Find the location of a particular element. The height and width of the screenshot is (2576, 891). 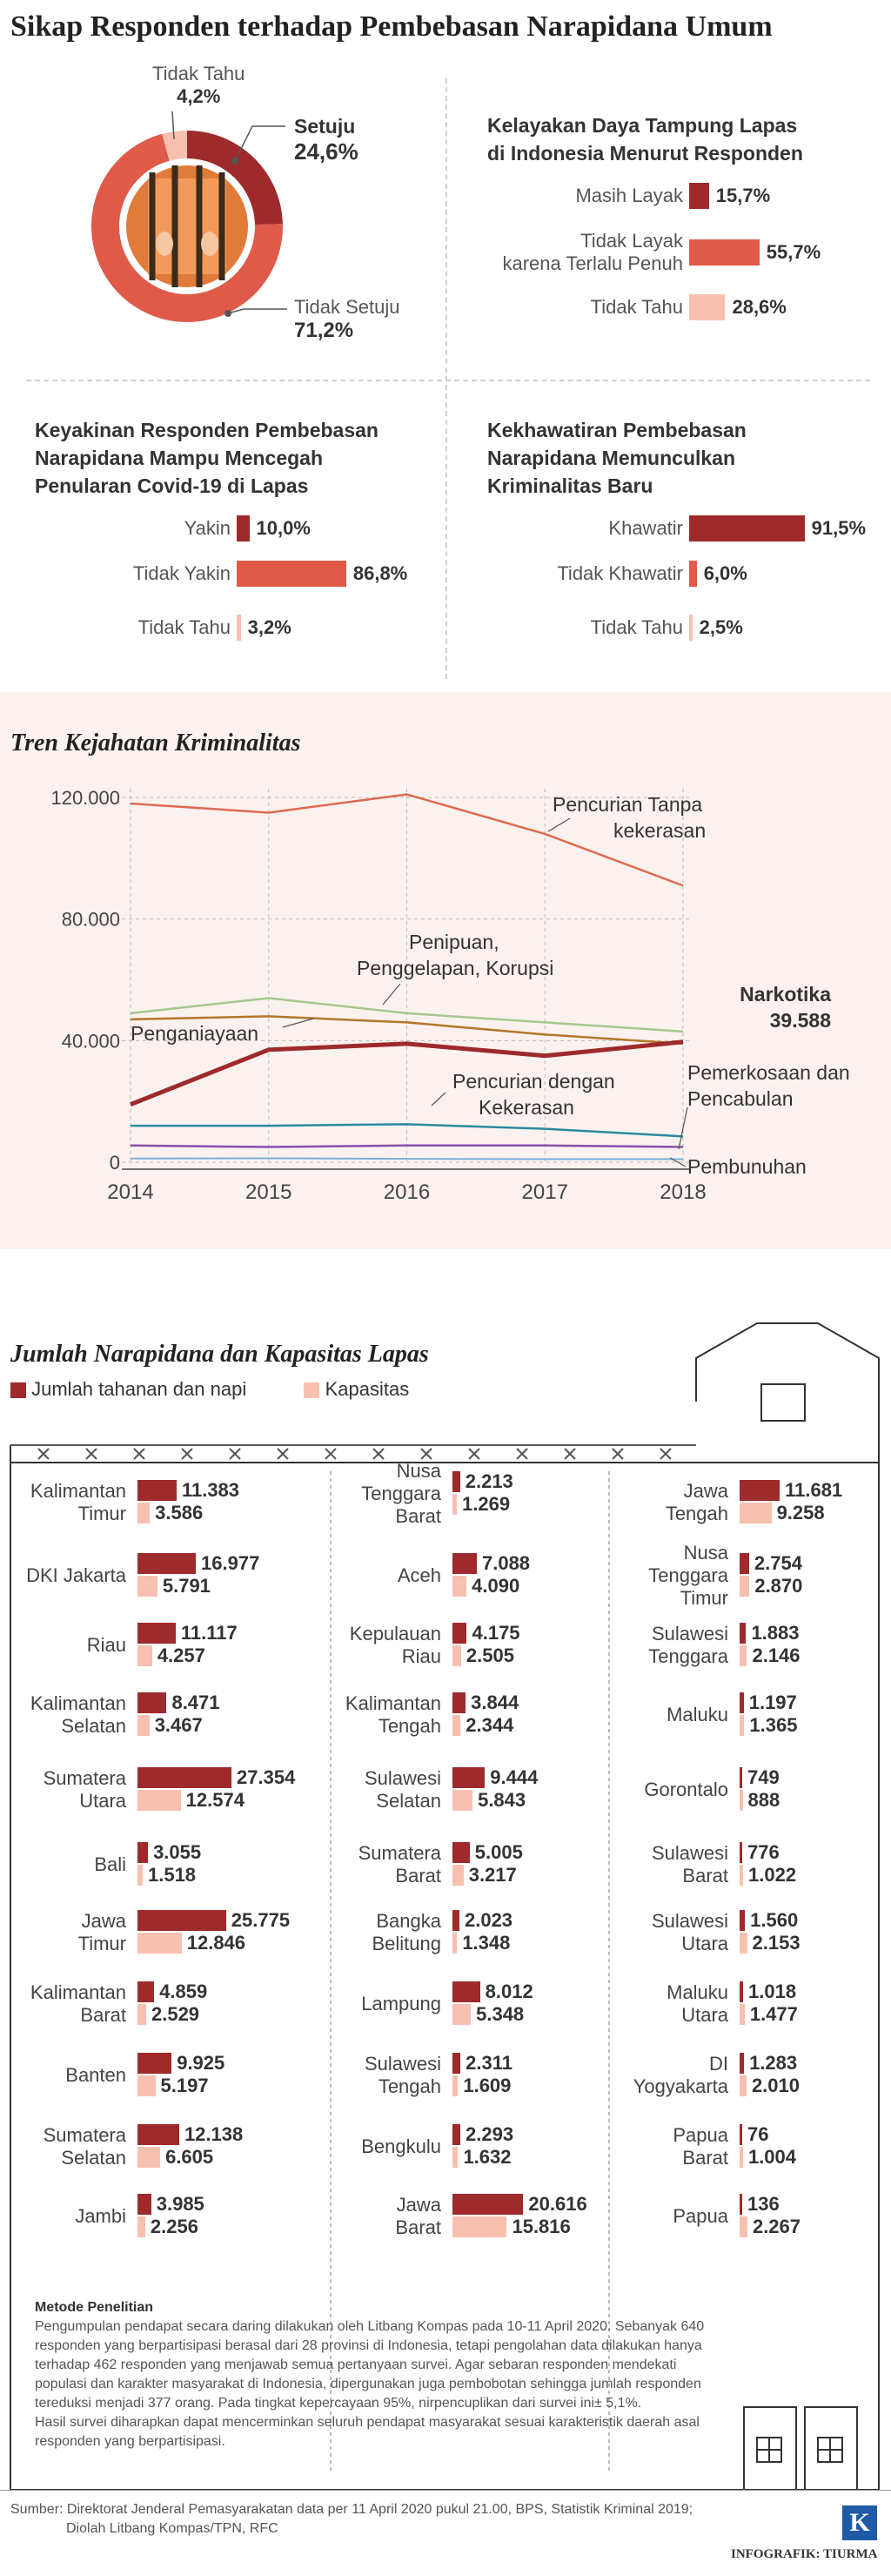

divider-vertical is located at coordinates (446, 378).